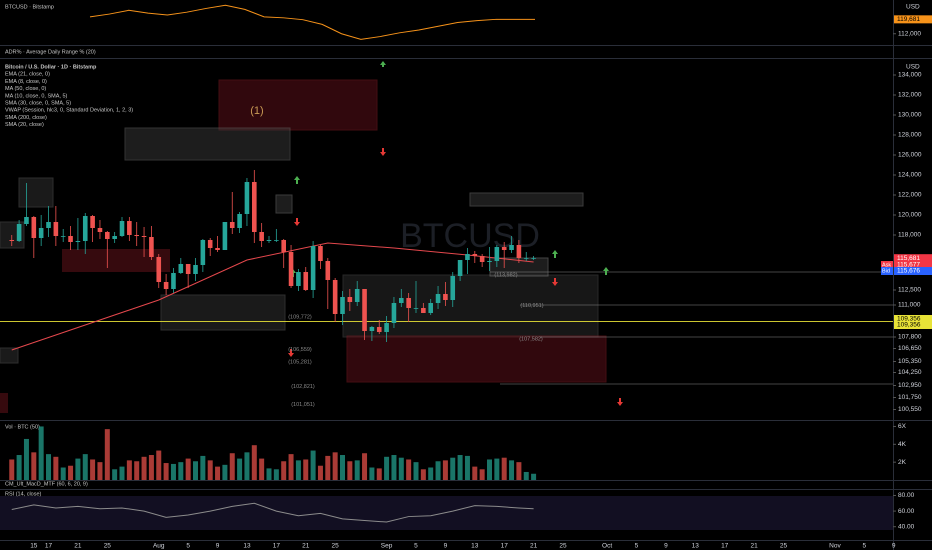 This screenshot has width=932, height=550. What do you see at coordinates (22, 427) in the screenshot?
I see `volume-label: Vol · BTC (50)` at bounding box center [22, 427].